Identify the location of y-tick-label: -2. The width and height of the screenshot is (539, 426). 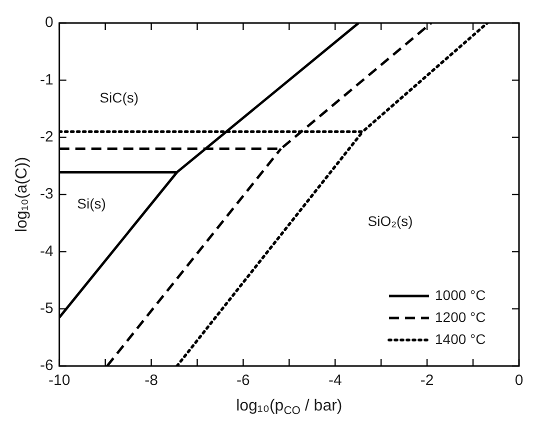
(47, 137).